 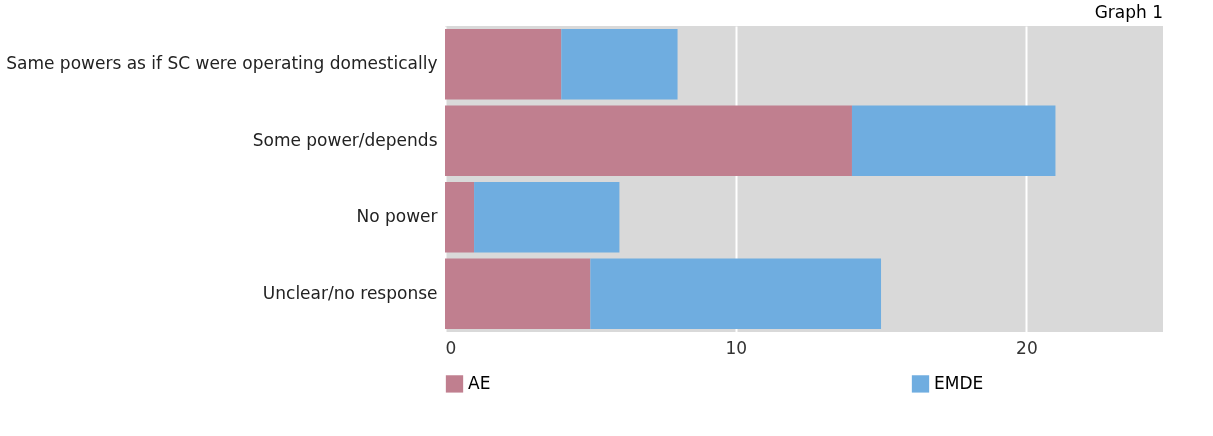 I want to click on legend-label: EMDE, so click(x=959, y=382).